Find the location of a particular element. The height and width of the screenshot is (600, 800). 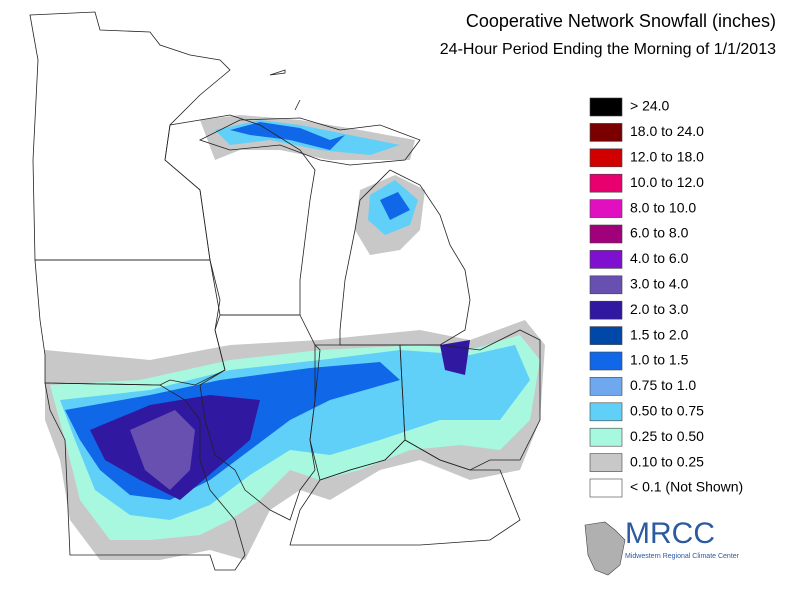

legend-label: 2.0 to 3.0 is located at coordinates (659, 309).